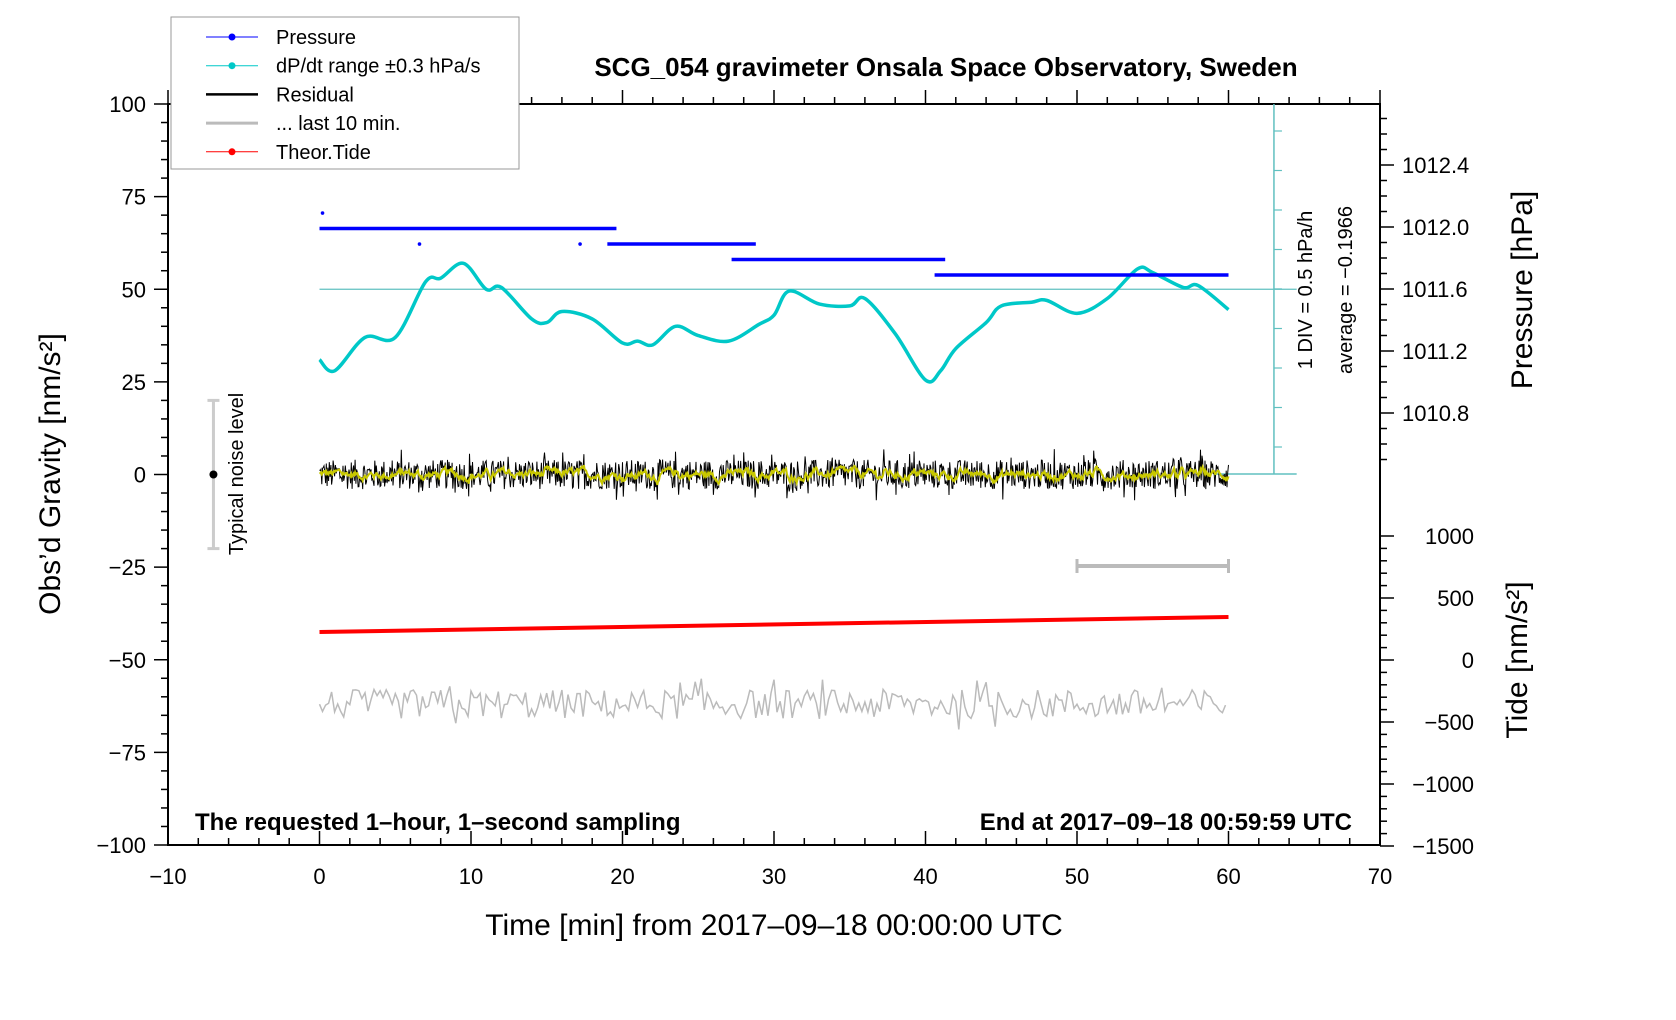  I want to click on annotation-div-scale: 1 DIV = 0.5 hPa/h, so click(1306, 290).